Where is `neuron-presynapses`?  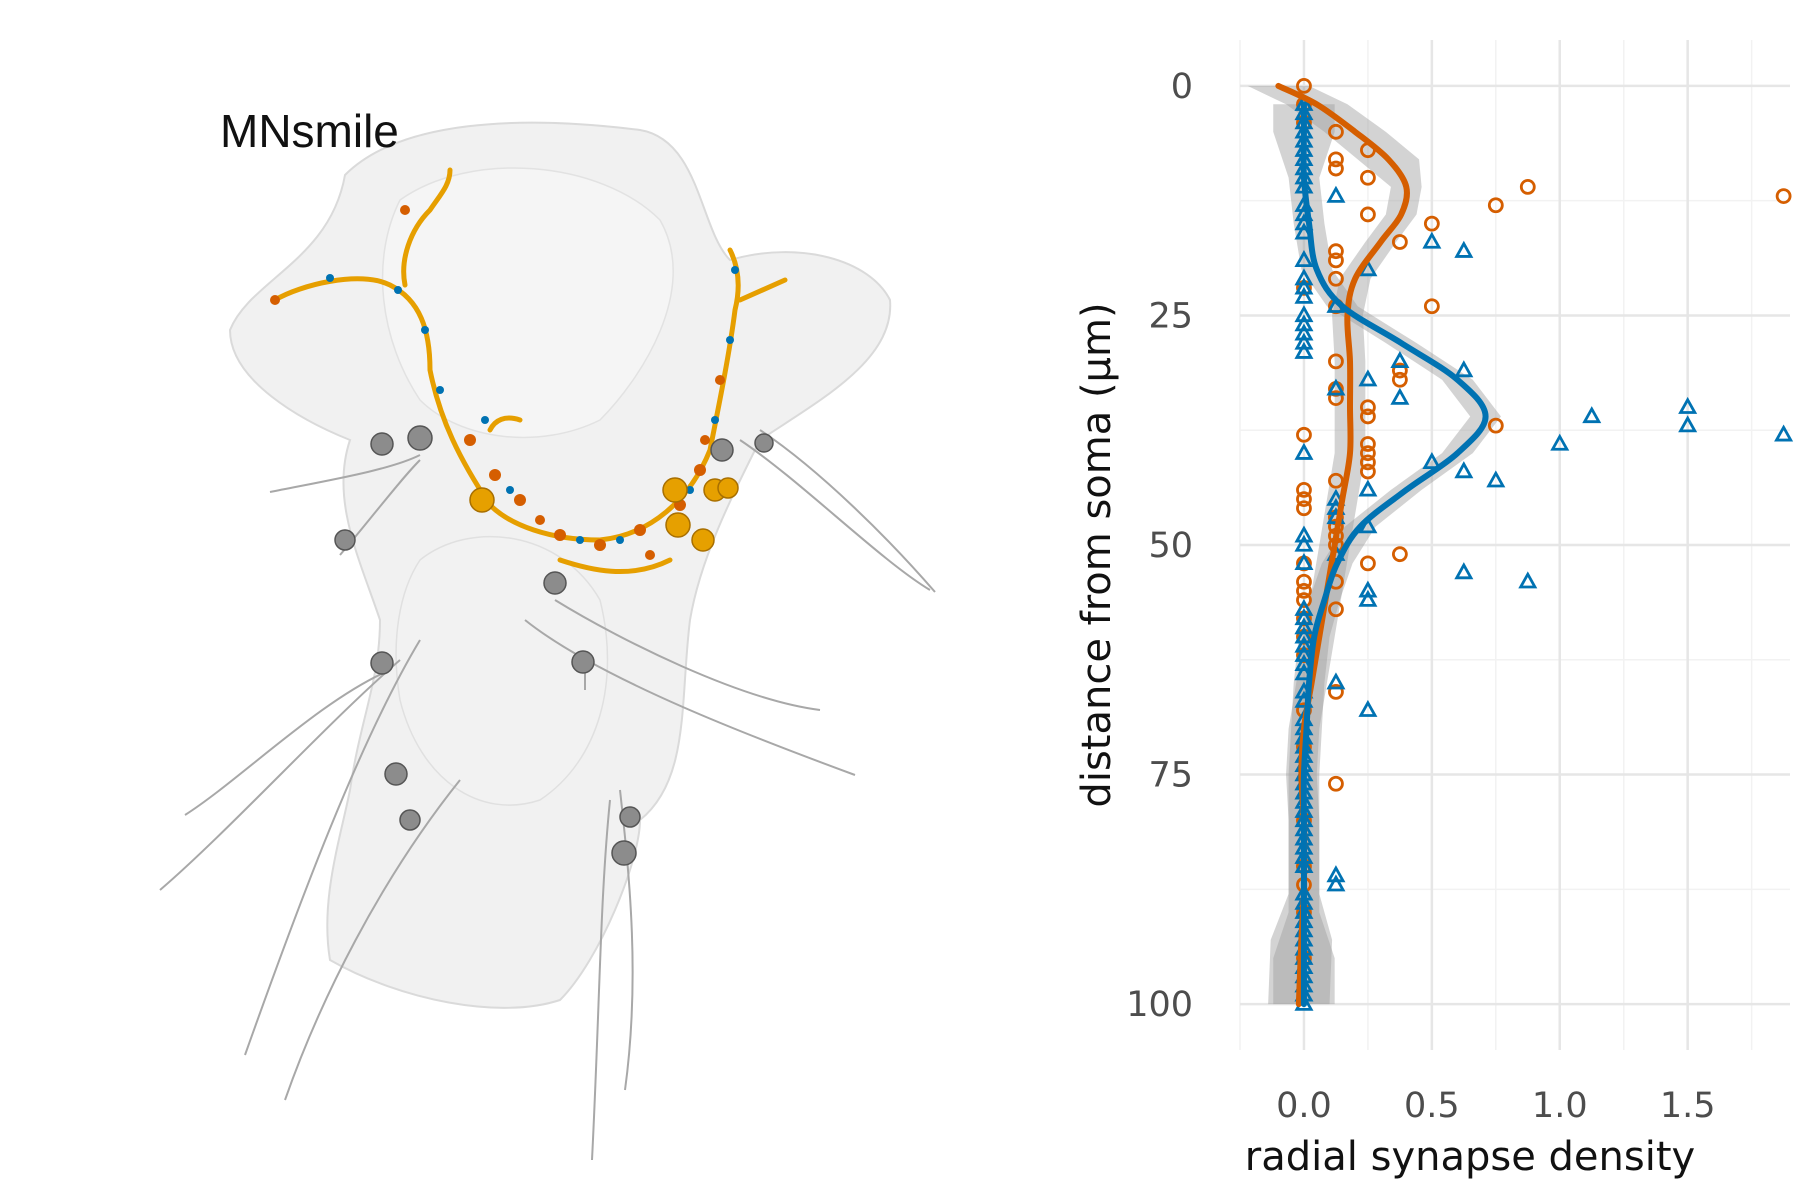
neuron-presynapses is located at coordinates (497, 382).